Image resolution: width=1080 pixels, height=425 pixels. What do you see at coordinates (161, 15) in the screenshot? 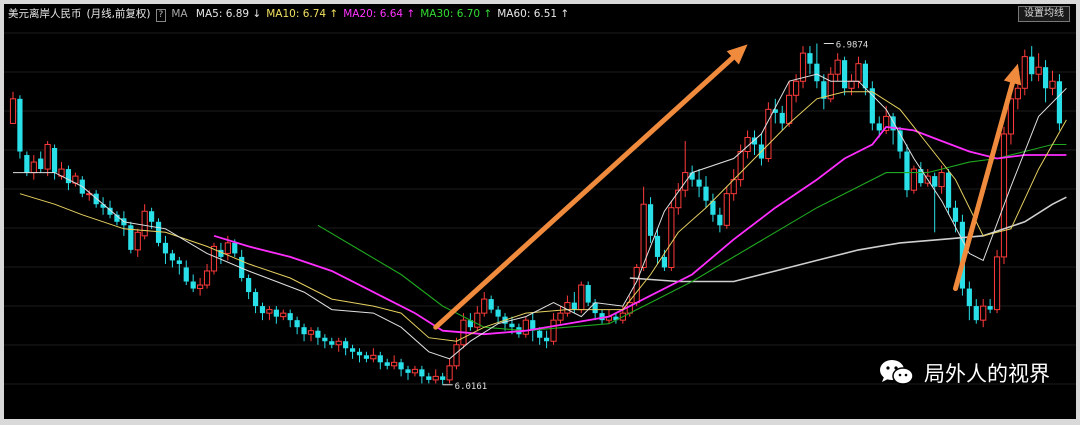
I see `help-icon: ?` at bounding box center [161, 15].